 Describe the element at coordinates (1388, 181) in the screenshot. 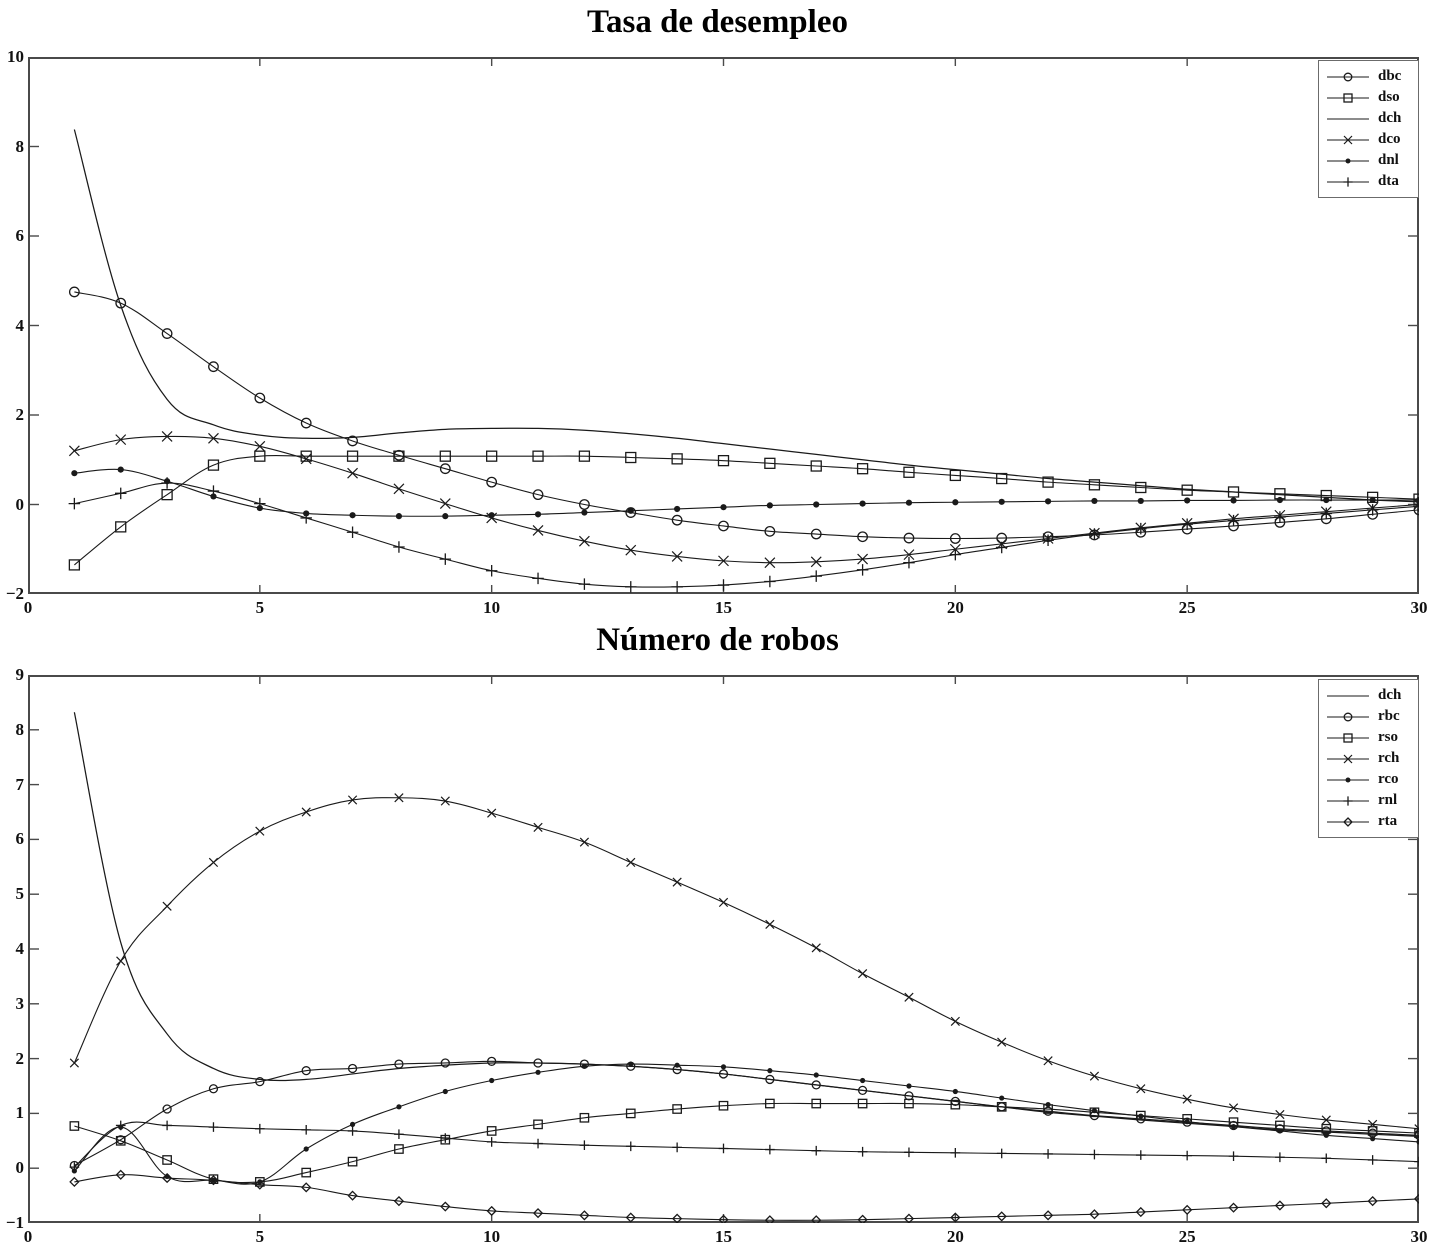

I see `legend-label: dta` at that location.